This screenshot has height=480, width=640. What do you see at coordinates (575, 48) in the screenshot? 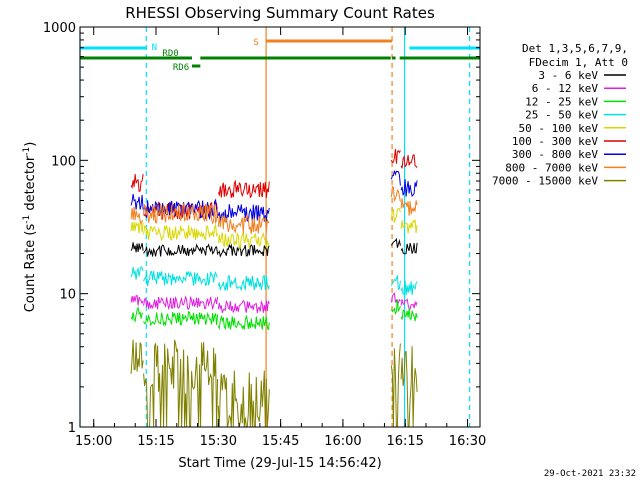
I see `legend-header-line-1: Det 1,3,5,6,7,9,` at bounding box center [575, 48].